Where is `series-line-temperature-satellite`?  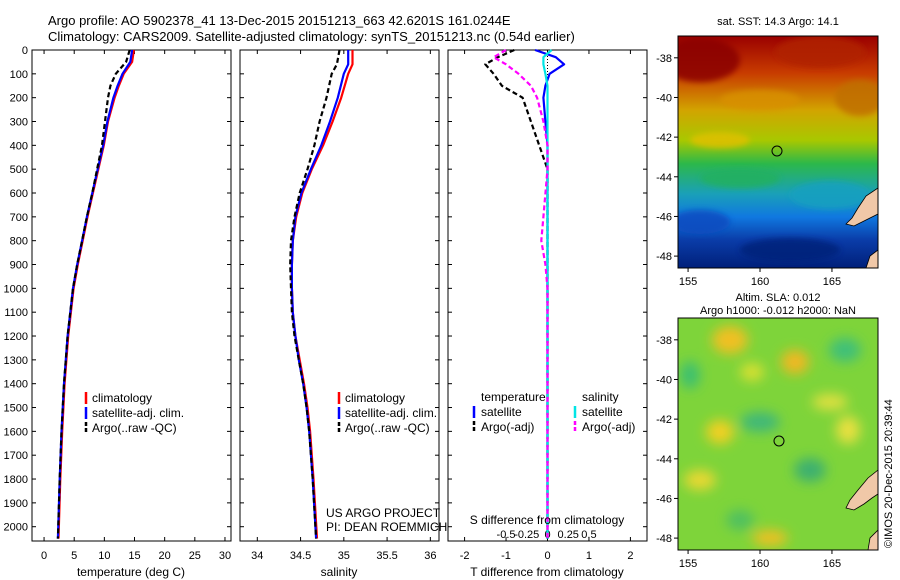 series-line-temperature-satellite is located at coordinates (550, 293).